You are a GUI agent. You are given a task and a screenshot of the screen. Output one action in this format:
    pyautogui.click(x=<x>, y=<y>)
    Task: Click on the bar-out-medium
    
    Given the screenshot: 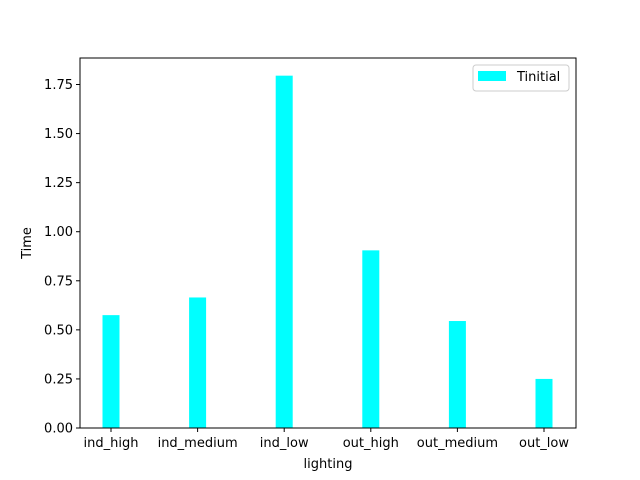 What is the action you would take?
    pyautogui.click(x=457, y=374)
    